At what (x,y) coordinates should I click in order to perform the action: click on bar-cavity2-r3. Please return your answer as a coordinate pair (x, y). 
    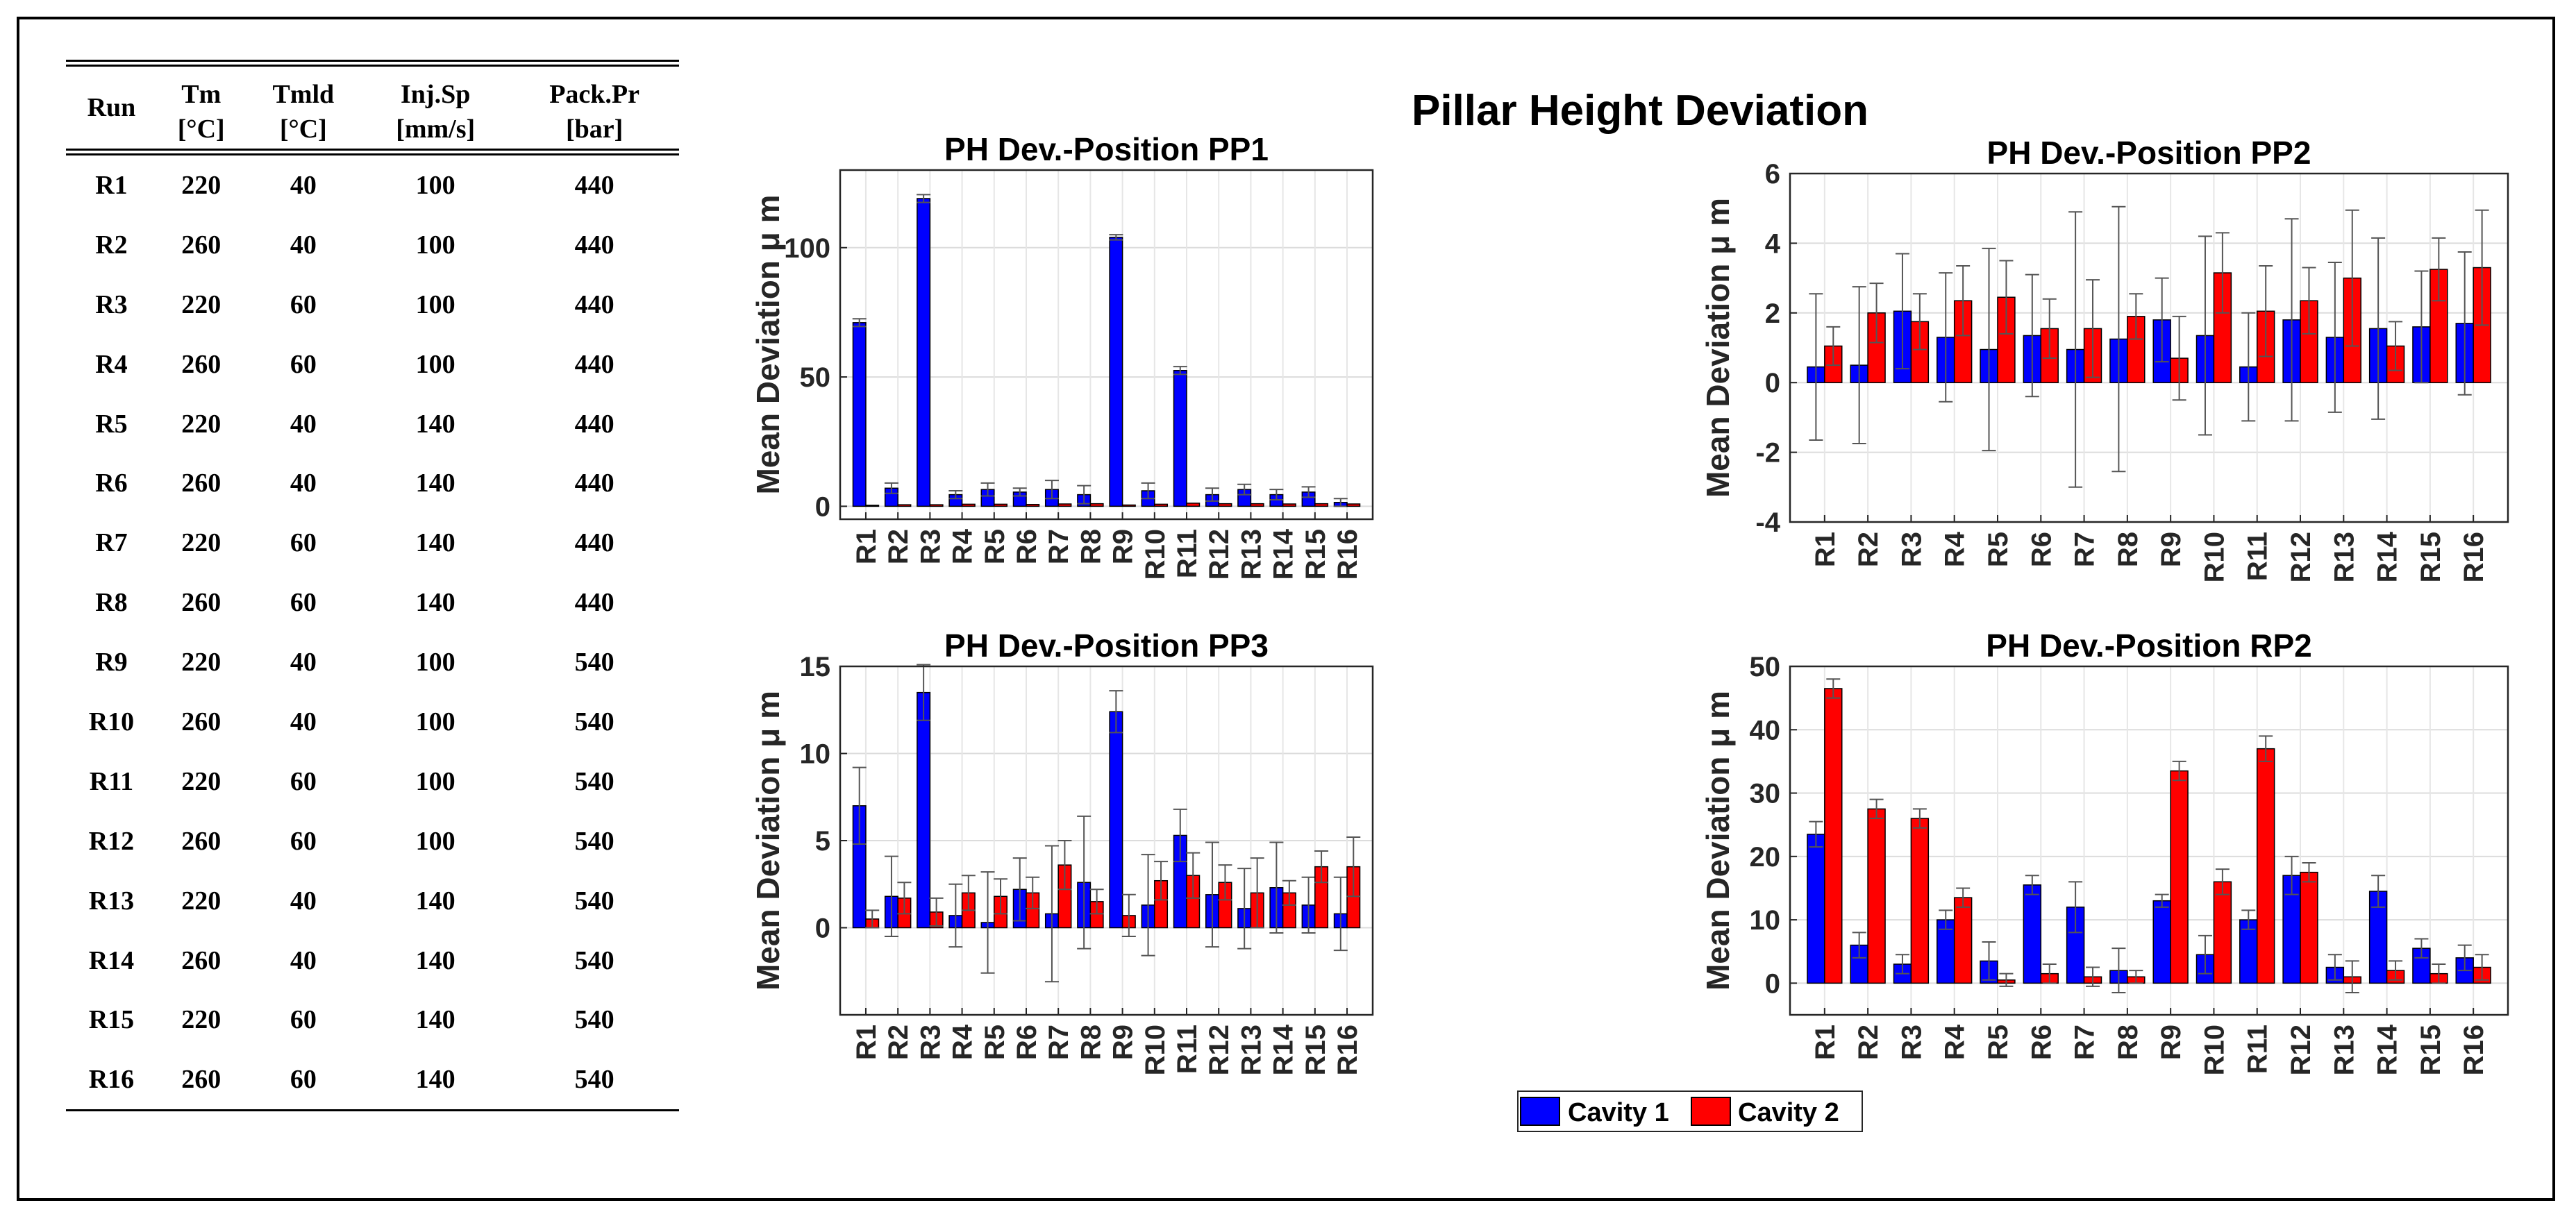
    Looking at the image, I should click on (1920, 901).